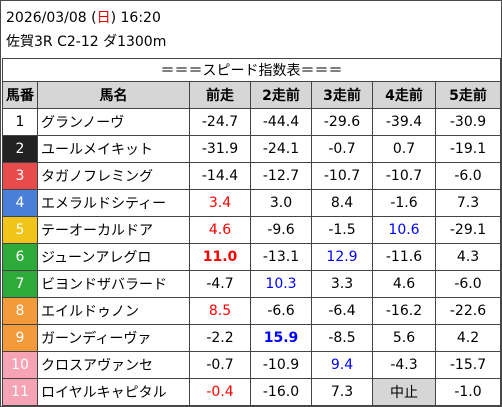 The height and width of the screenshot is (407, 502). What do you see at coordinates (220, 311) in the screenshot?
I see `speed-index-cell: 8.5` at bounding box center [220, 311].